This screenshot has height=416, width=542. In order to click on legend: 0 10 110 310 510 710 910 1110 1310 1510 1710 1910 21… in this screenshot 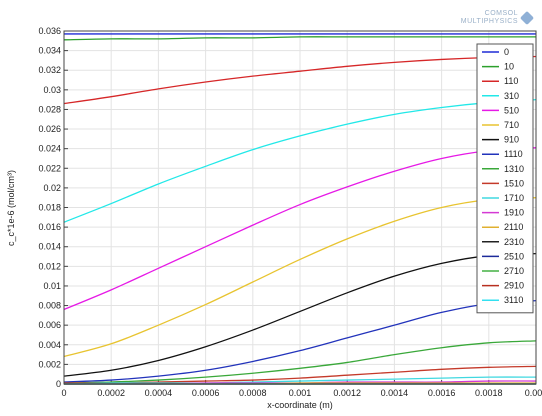, I will do `click(505, 178)`.